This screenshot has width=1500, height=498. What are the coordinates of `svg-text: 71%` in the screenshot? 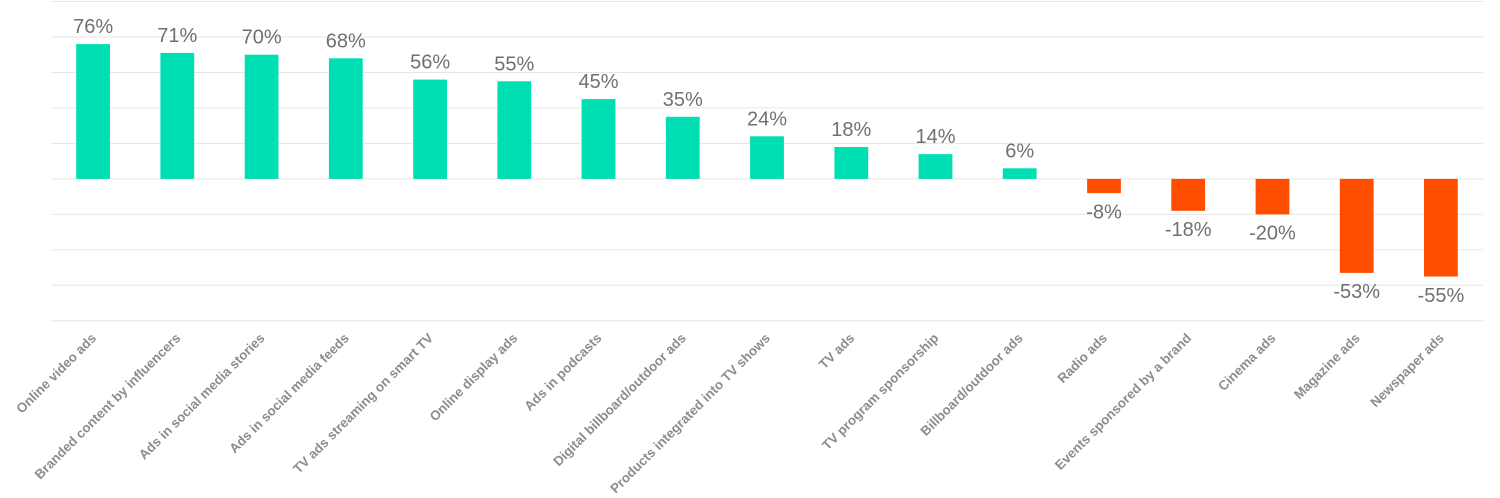 It's located at (177, 36).